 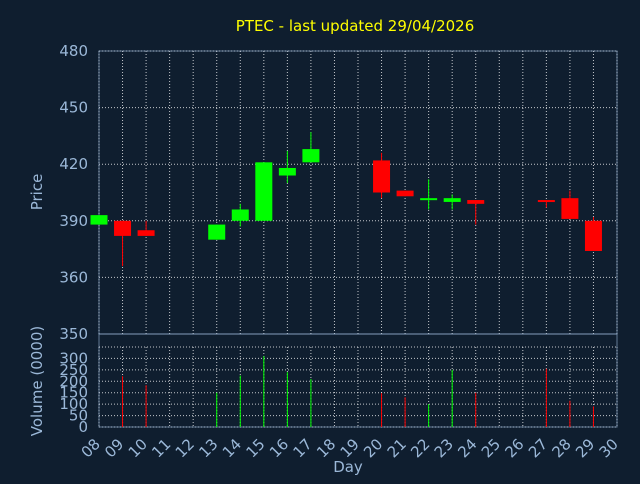 I want to click on x-tick-label: 23, so click(x=444, y=448).